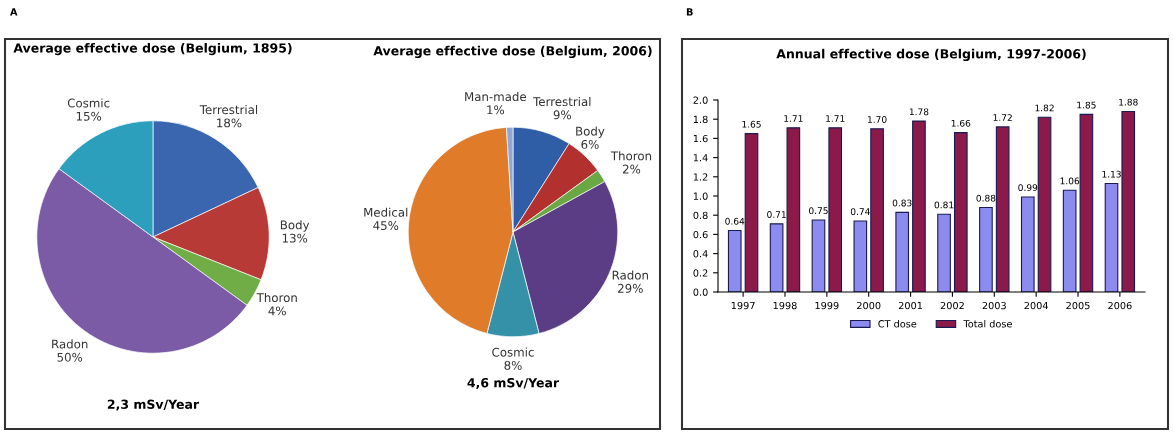 The image size is (1173, 432). Describe the element at coordinates (944, 205) in the screenshot. I see `data-label: 0.81` at that location.